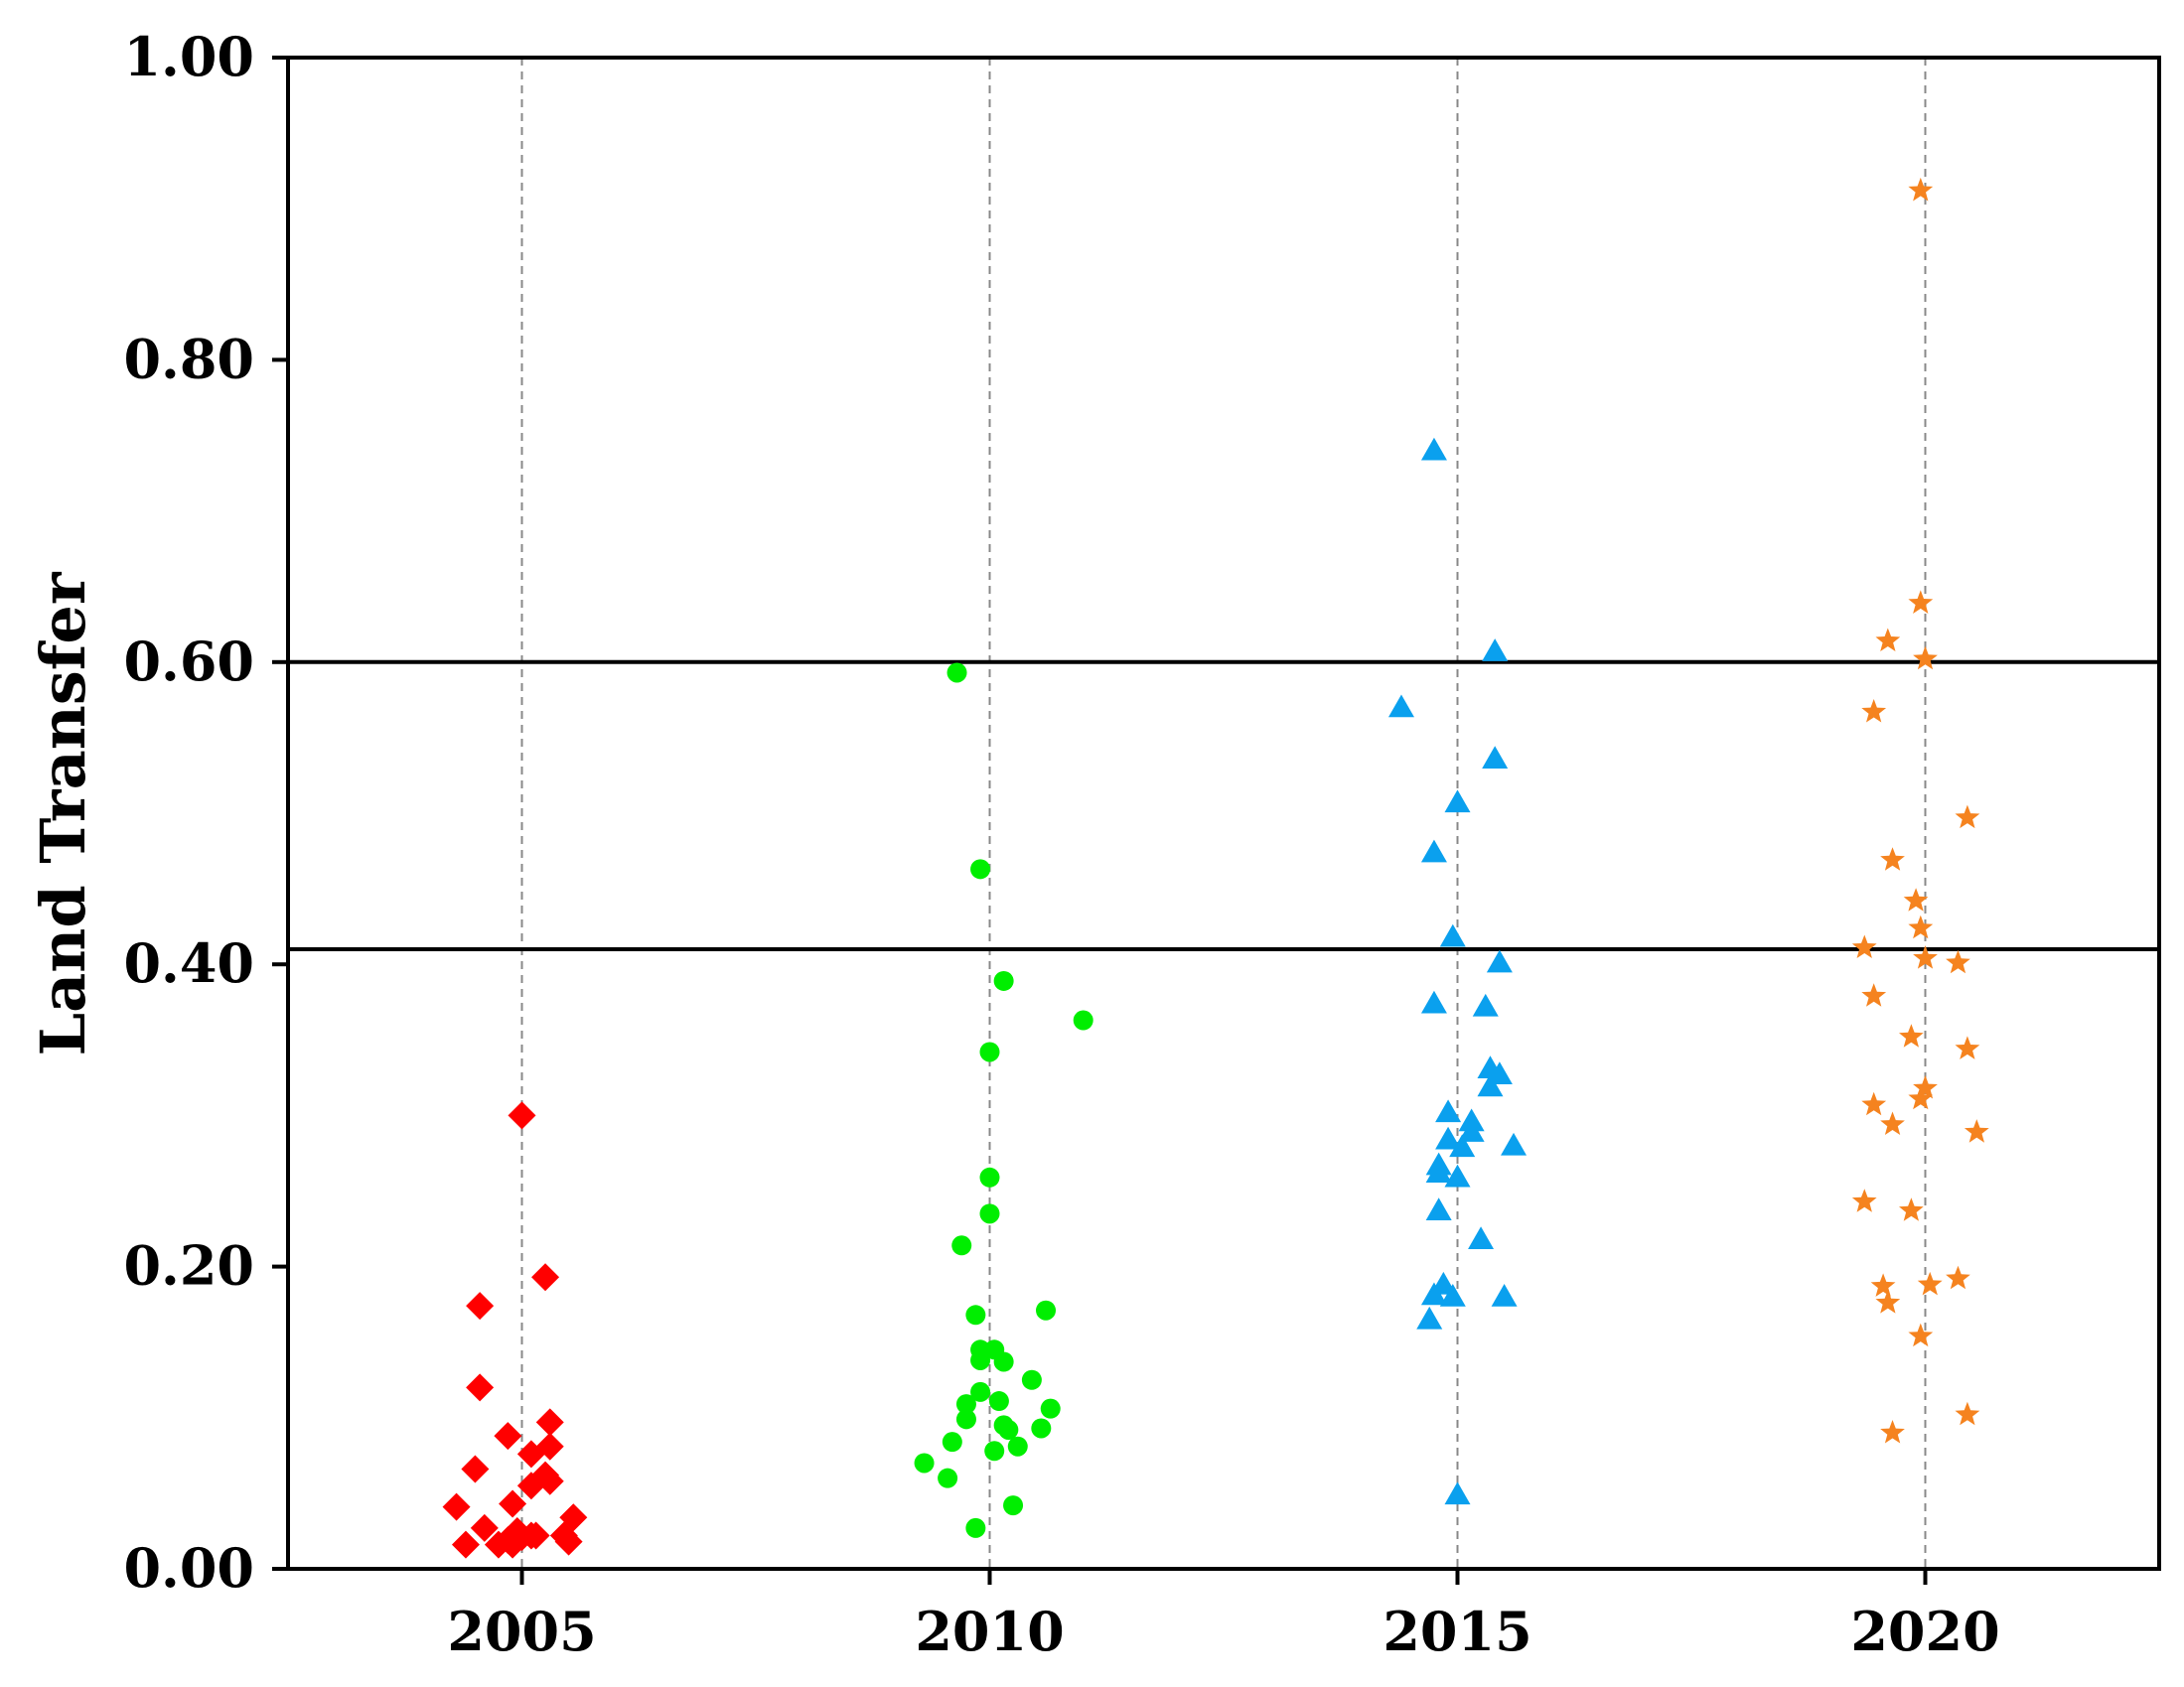 The width and height of the screenshot is (2184, 1687). Describe the element at coordinates (521, 1631) in the screenshot. I see `x-tick-label-2005: 2005` at that location.